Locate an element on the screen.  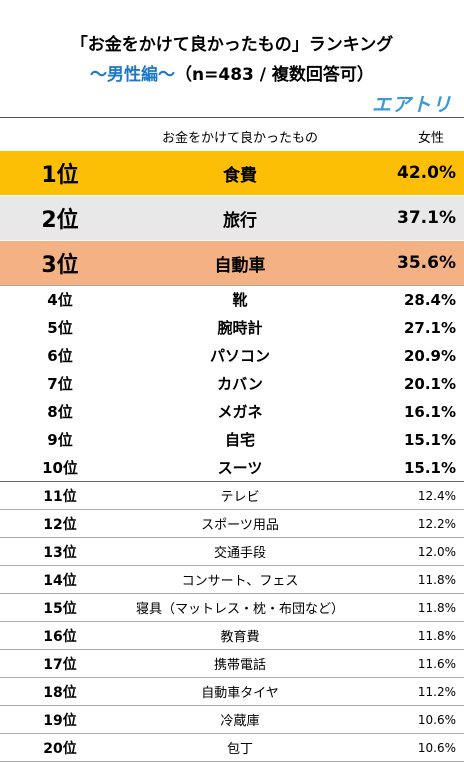
value-label: 42.0% is located at coordinates (426, 173).